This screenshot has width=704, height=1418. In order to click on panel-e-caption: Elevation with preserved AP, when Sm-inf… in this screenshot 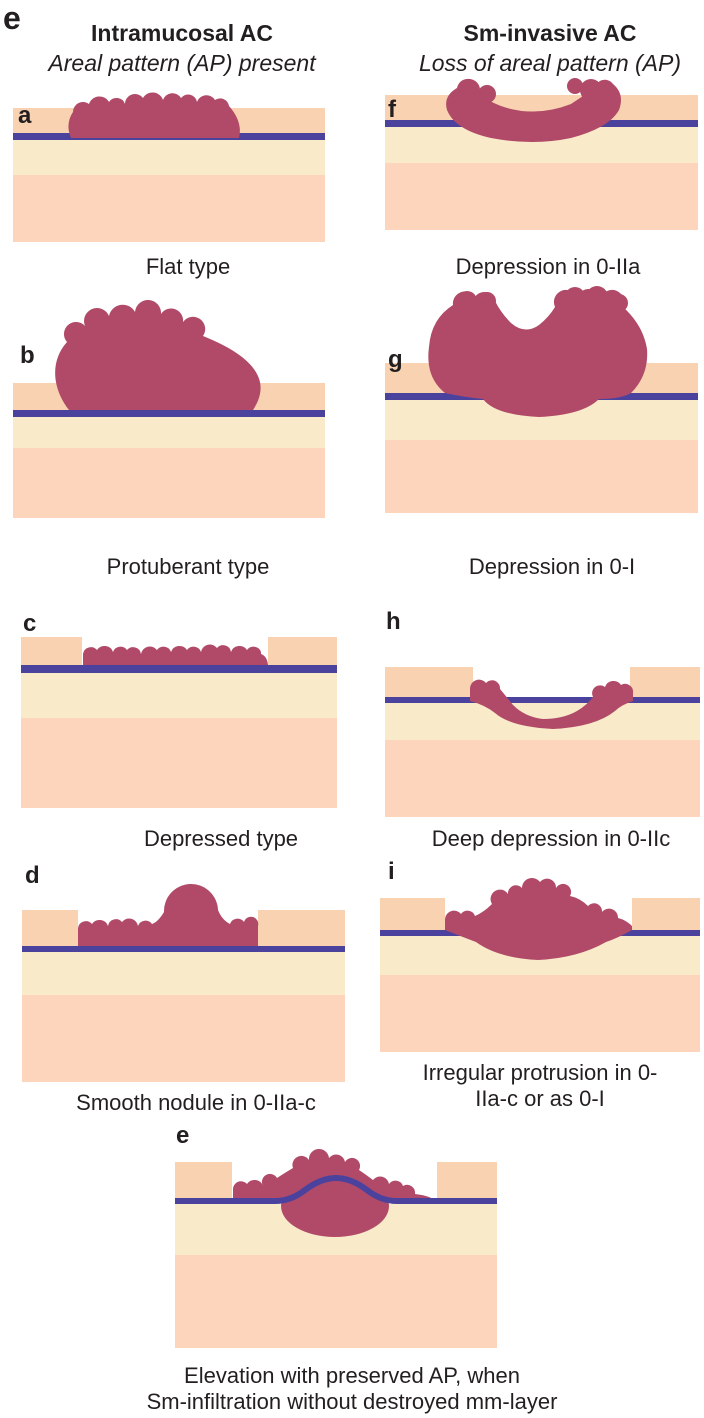, I will do `click(352, 1389)`.